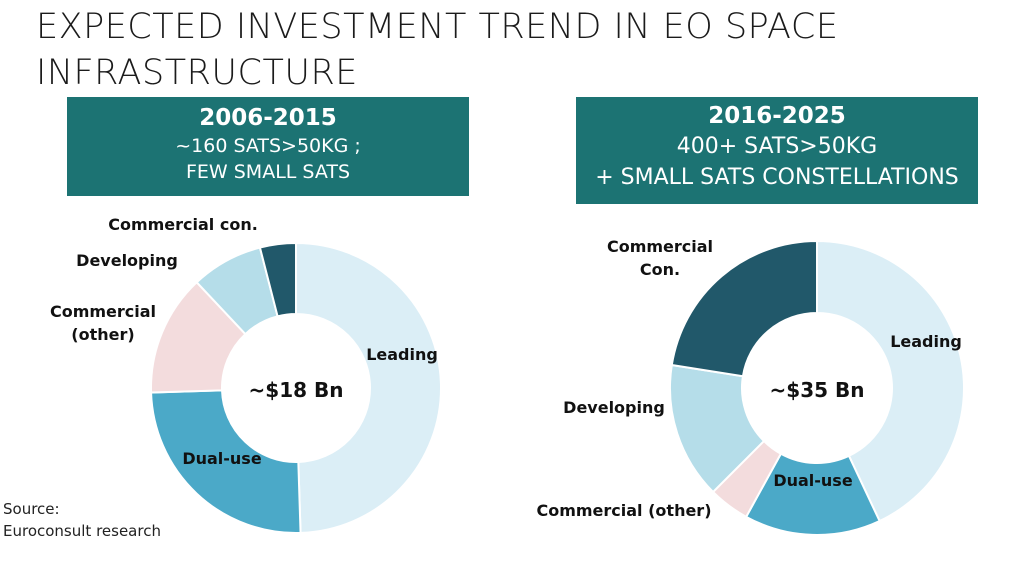 This screenshot has width=1023, height=573. Describe the element at coordinates (268, 172) in the screenshot. I see `banner-subtitle-line-2: FEW SMALL SATS` at that location.